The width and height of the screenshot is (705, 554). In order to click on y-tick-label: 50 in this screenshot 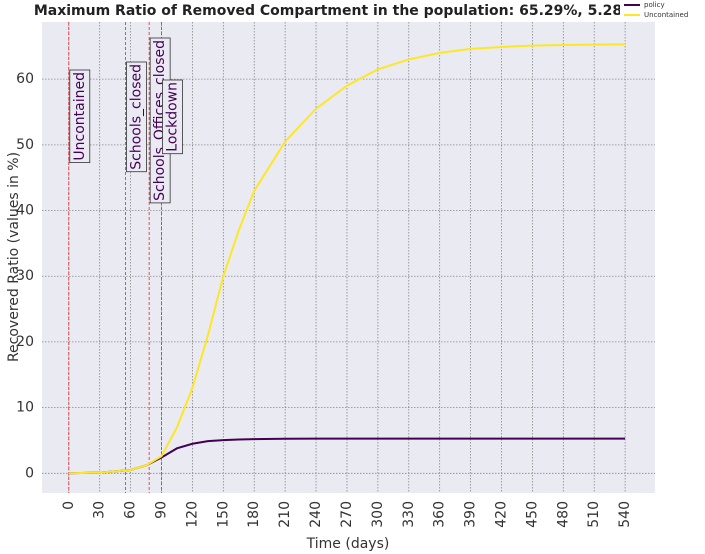, I will do `click(25, 145)`.